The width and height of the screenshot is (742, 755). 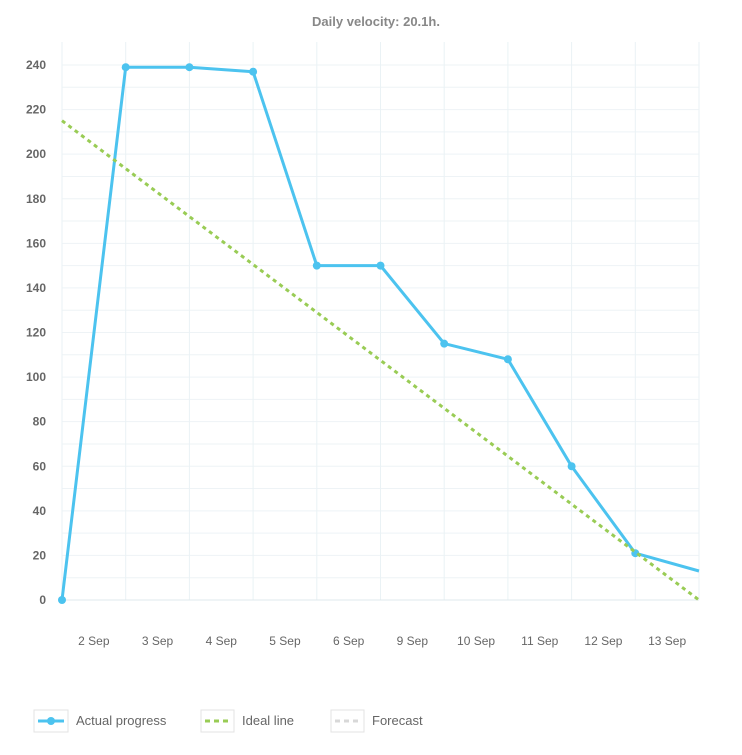 What do you see at coordinates (42, 600) in the screenshot?
I see `y-tick-label: 0` at bounding box center [42, 600].